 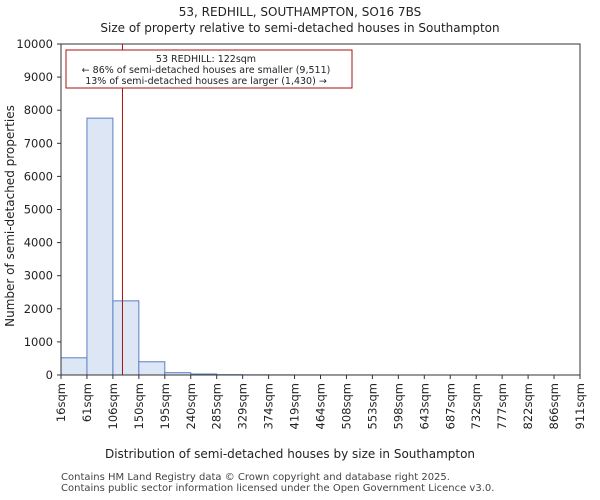 I want to click on x-tick-label: 419sqm, so click(x=295, y=406).